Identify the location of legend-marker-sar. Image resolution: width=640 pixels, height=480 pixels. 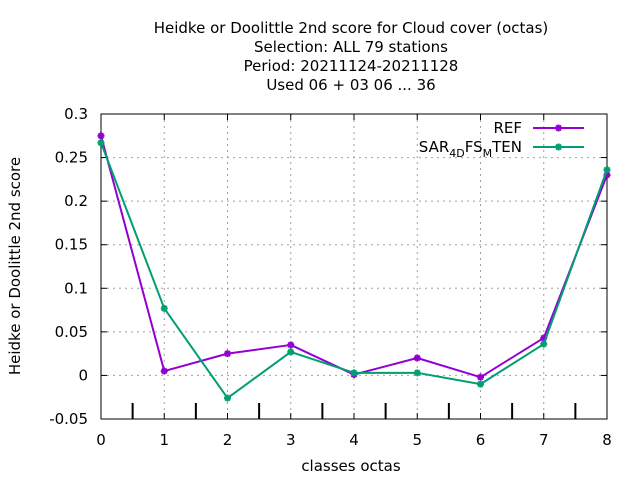
(558, 147).